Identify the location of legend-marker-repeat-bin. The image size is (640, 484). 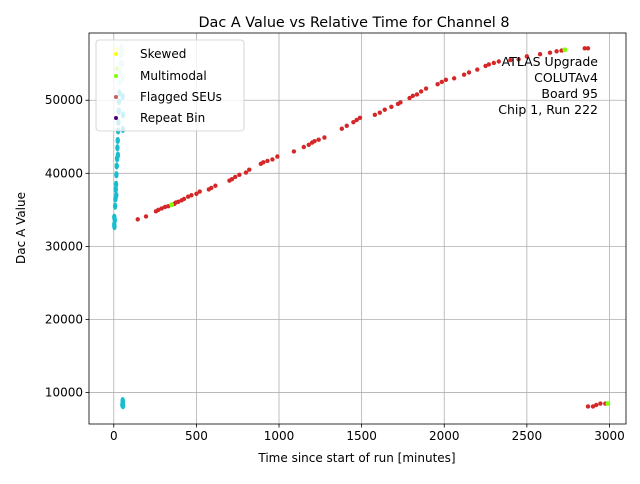
(116, 118).